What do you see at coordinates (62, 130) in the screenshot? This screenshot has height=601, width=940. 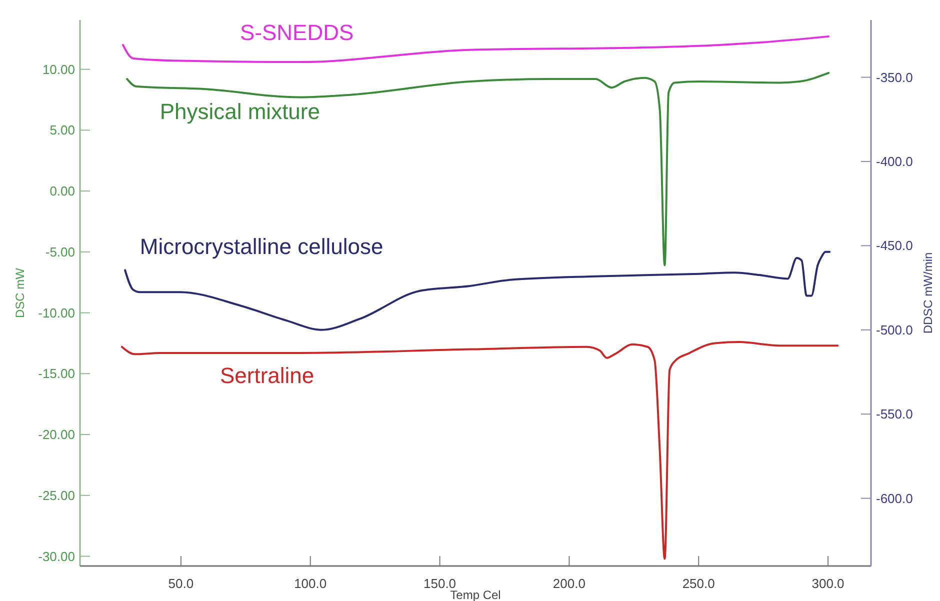 I see `y-tick-label: 5.00` at bounding box center [62, 130].